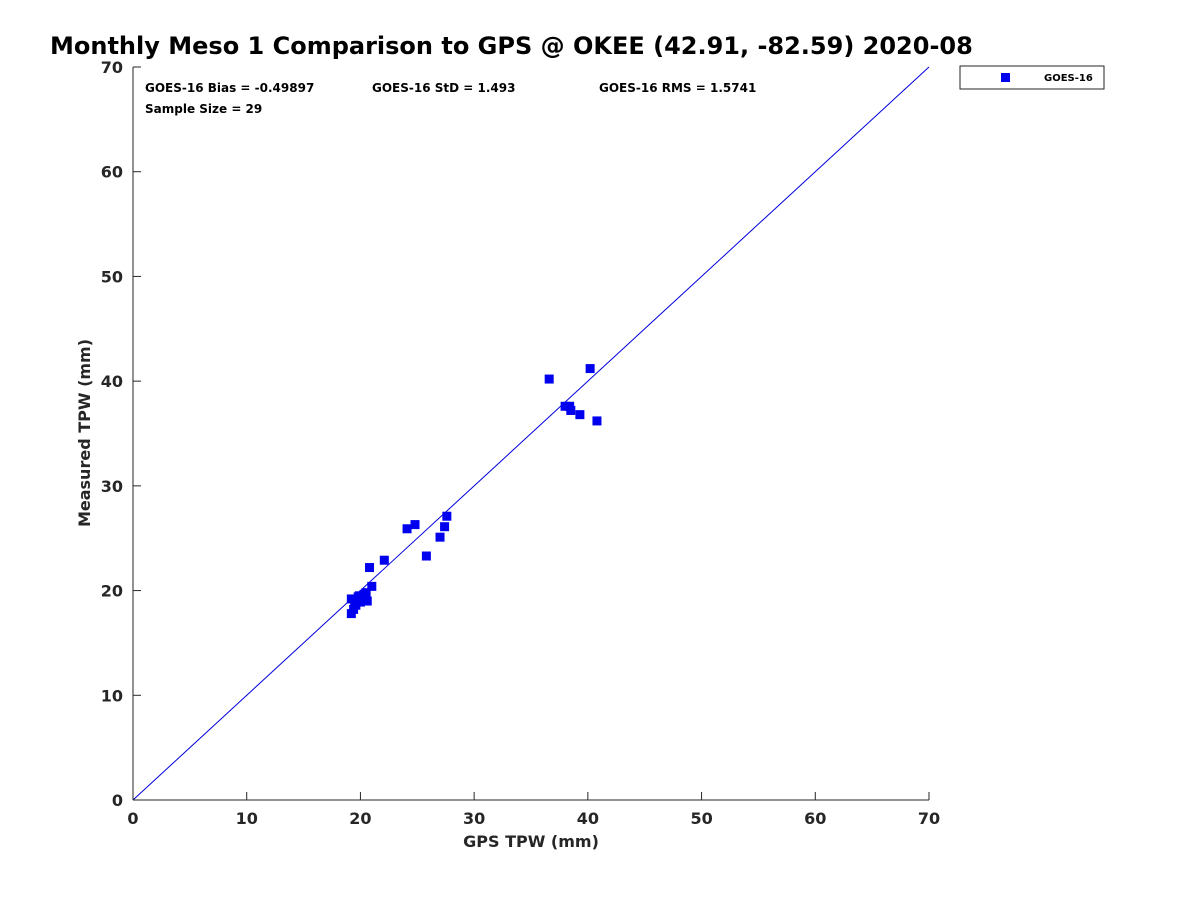  What do you see at coordinates (1068, 78) in the screenshot?
I see `legend-label: GOES-16` at bounding box center [1068, 78].